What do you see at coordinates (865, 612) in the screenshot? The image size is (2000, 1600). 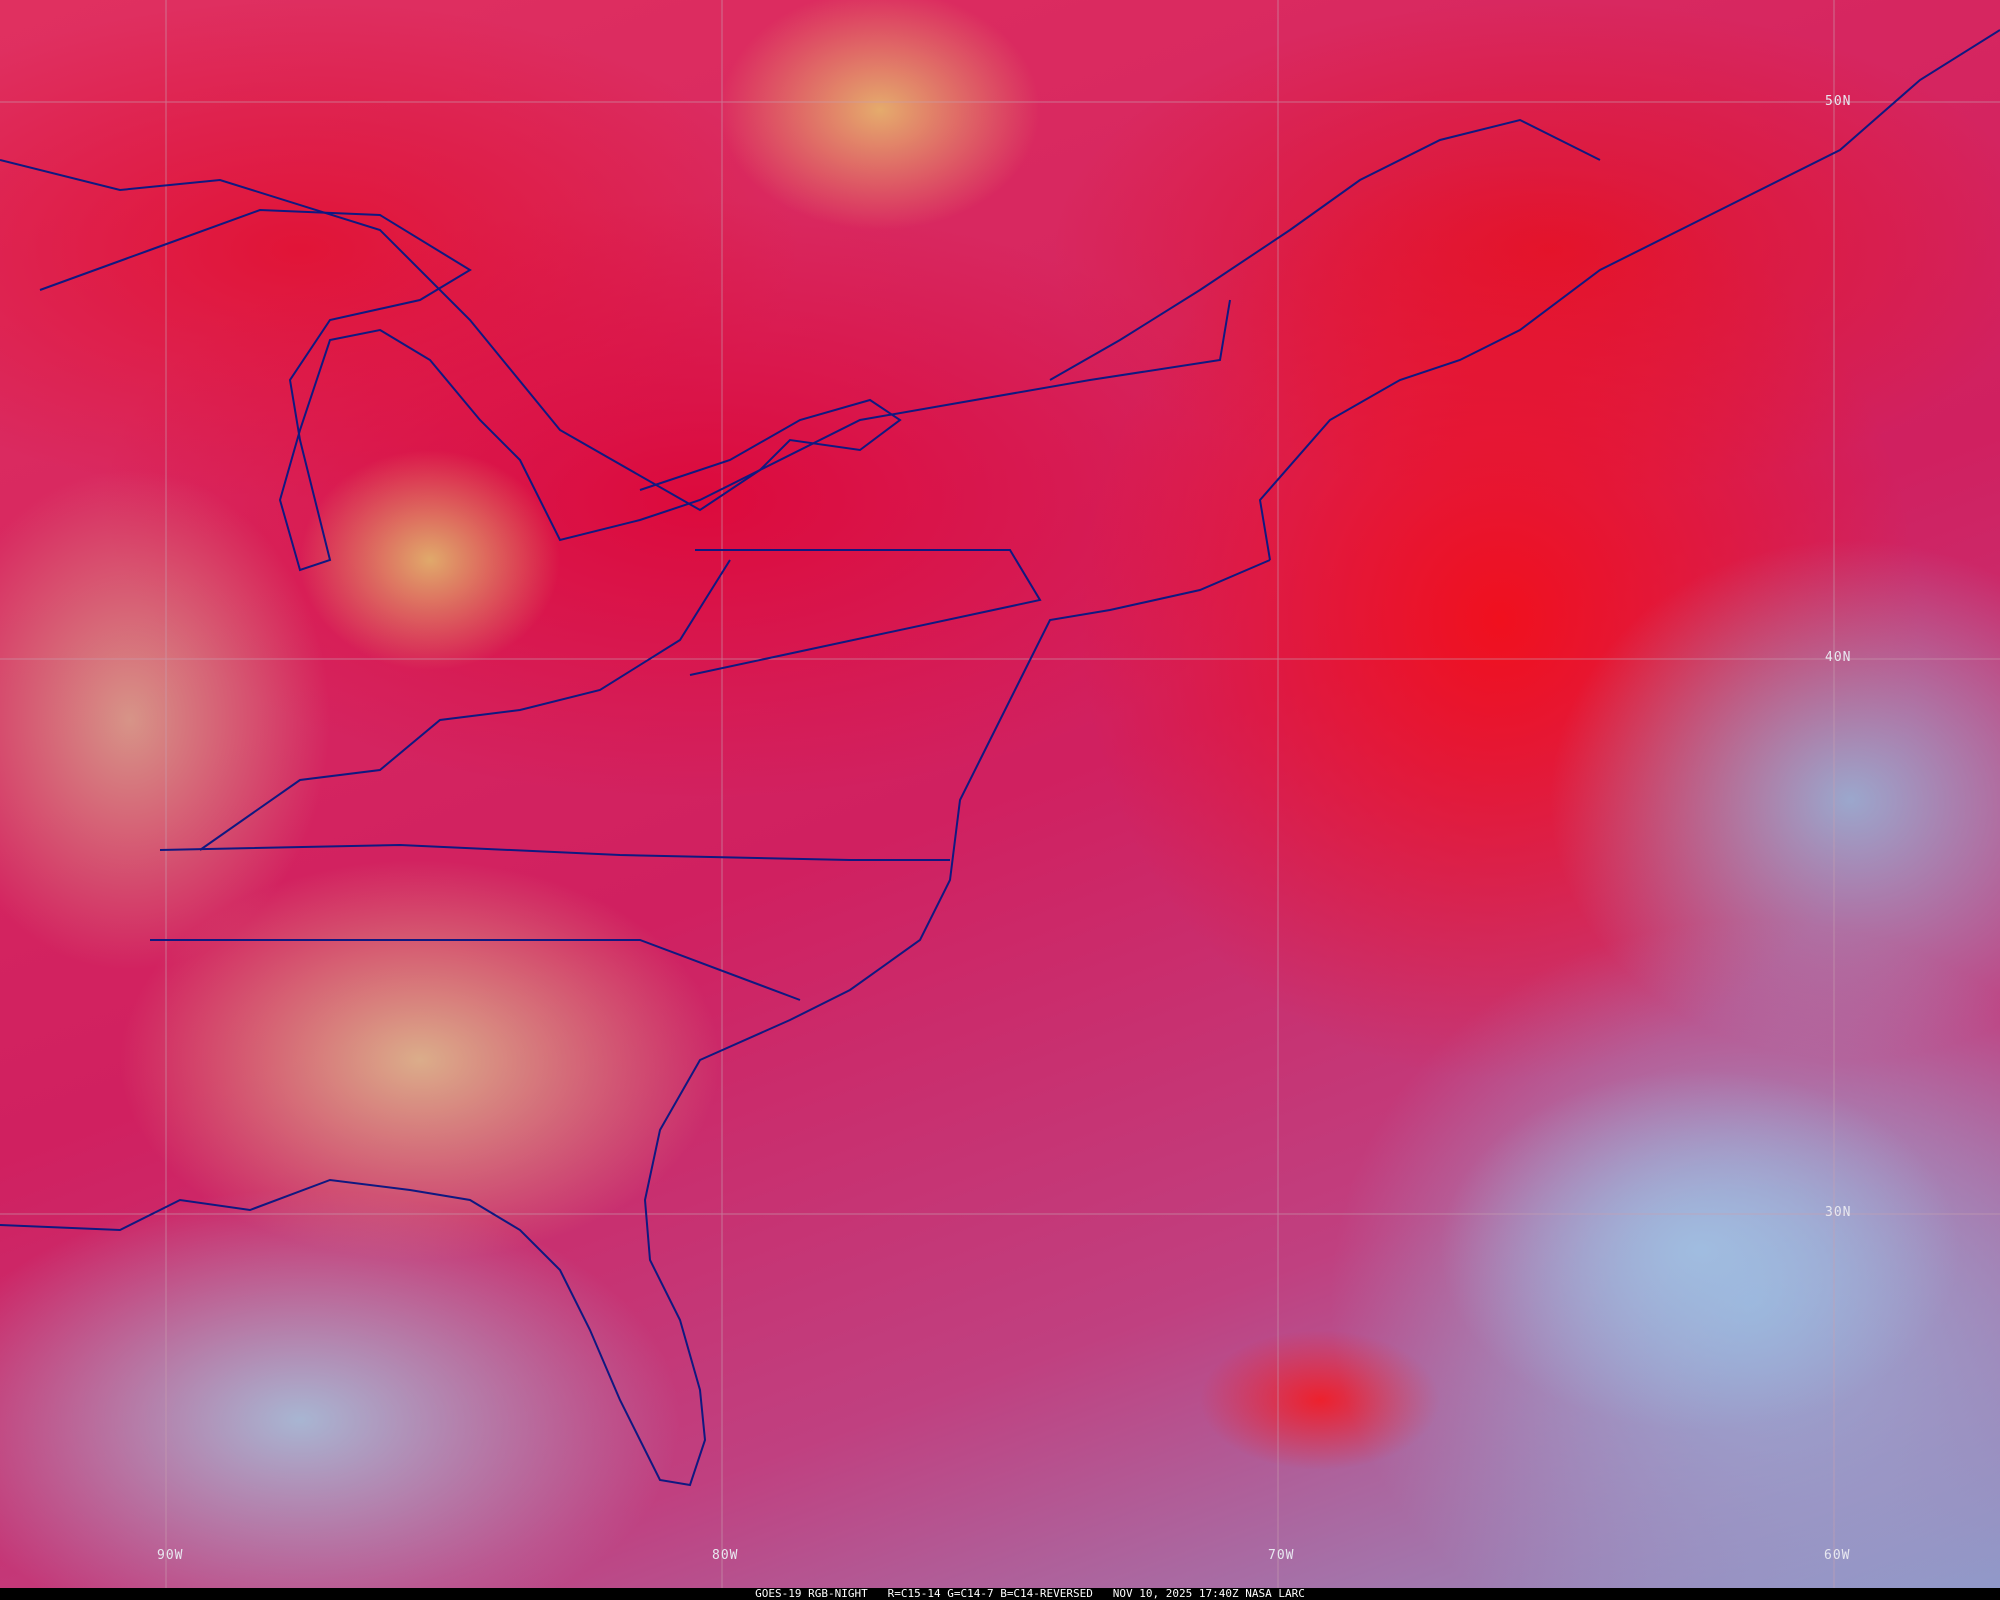 I see `state-border-pa` at bounding box center [865, 612].